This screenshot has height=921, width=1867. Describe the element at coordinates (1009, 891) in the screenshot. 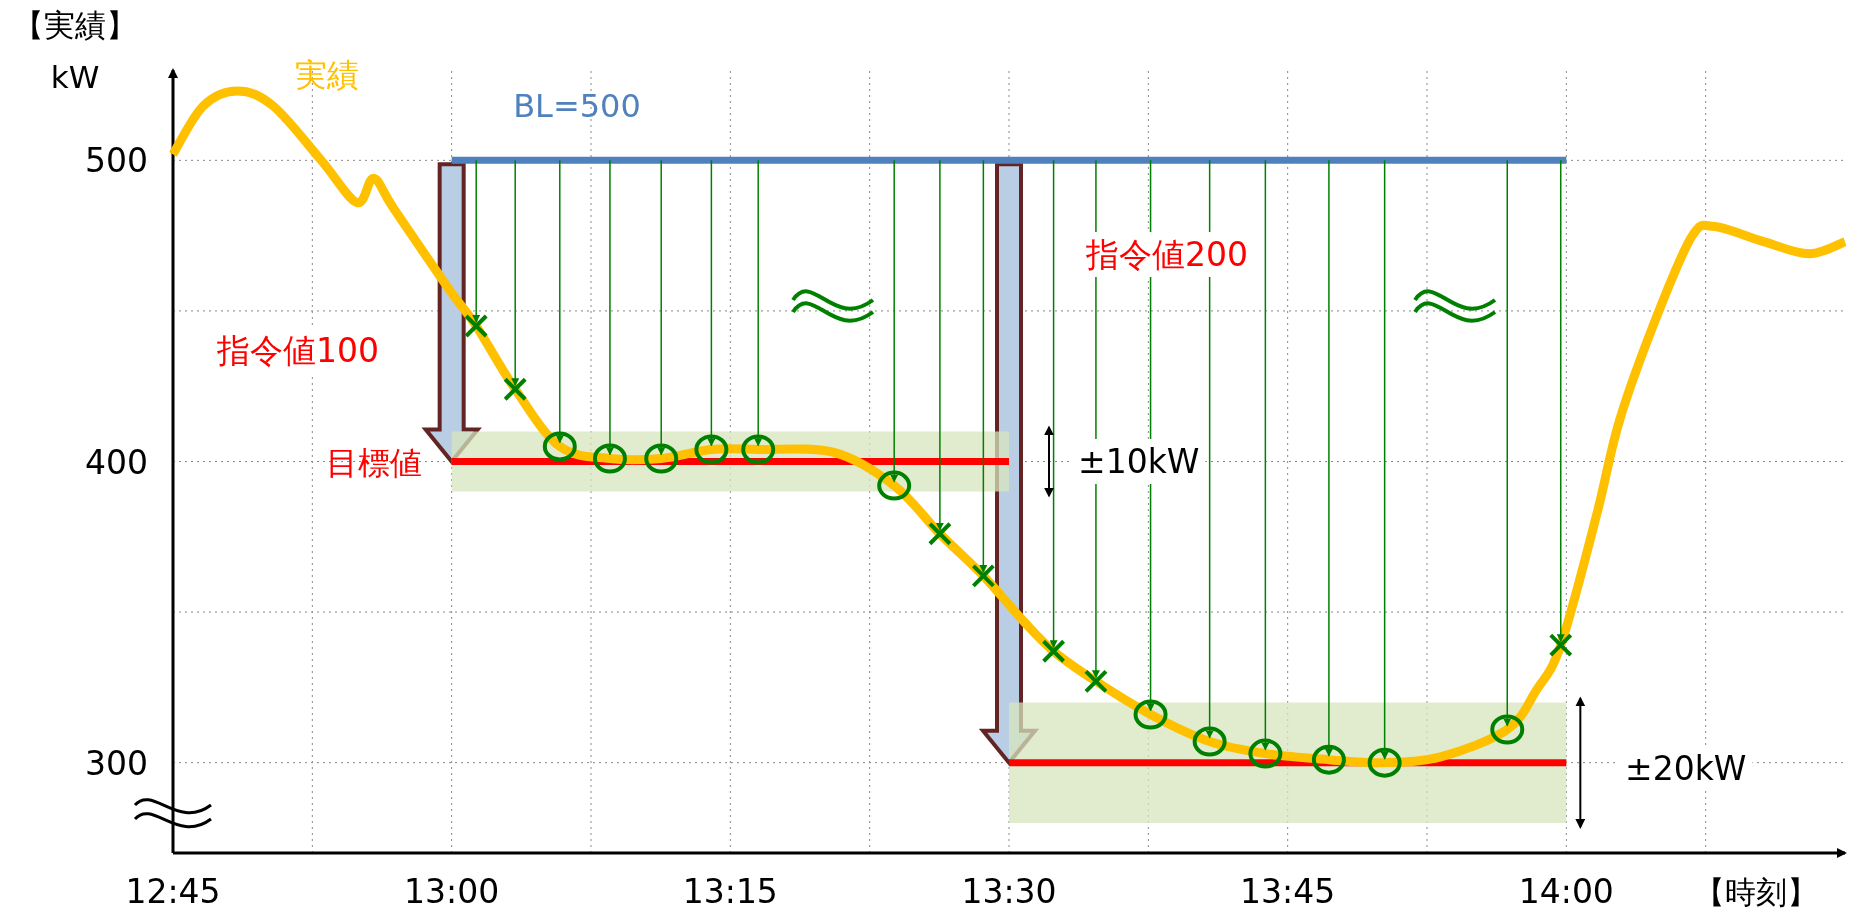

I see `x-tick-label: 13:30` at that location.